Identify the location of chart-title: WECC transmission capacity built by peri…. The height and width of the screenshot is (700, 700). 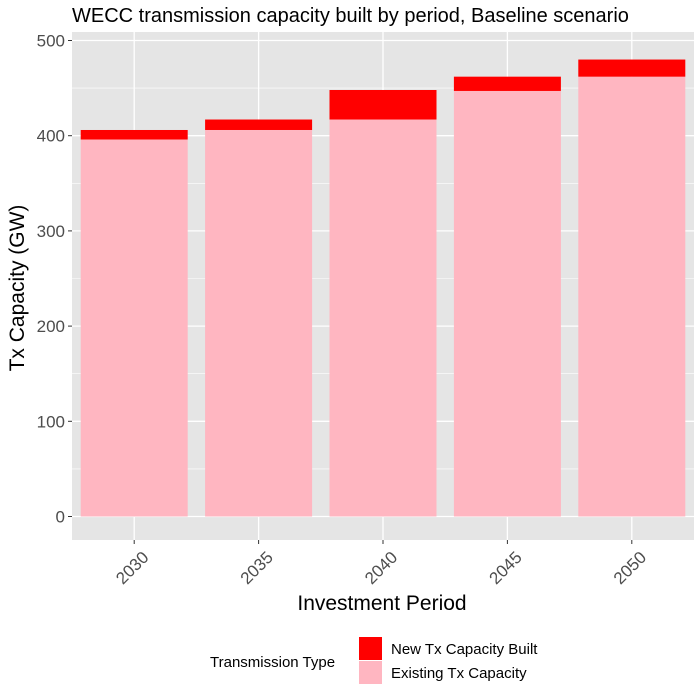
(350, 16).